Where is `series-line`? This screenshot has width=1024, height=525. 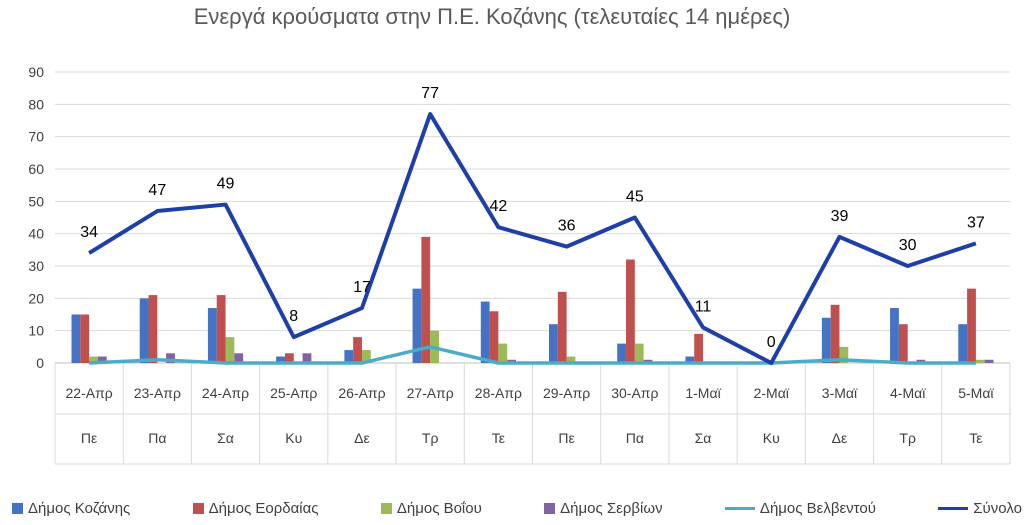 series-line is located at coordinates (532, 355).